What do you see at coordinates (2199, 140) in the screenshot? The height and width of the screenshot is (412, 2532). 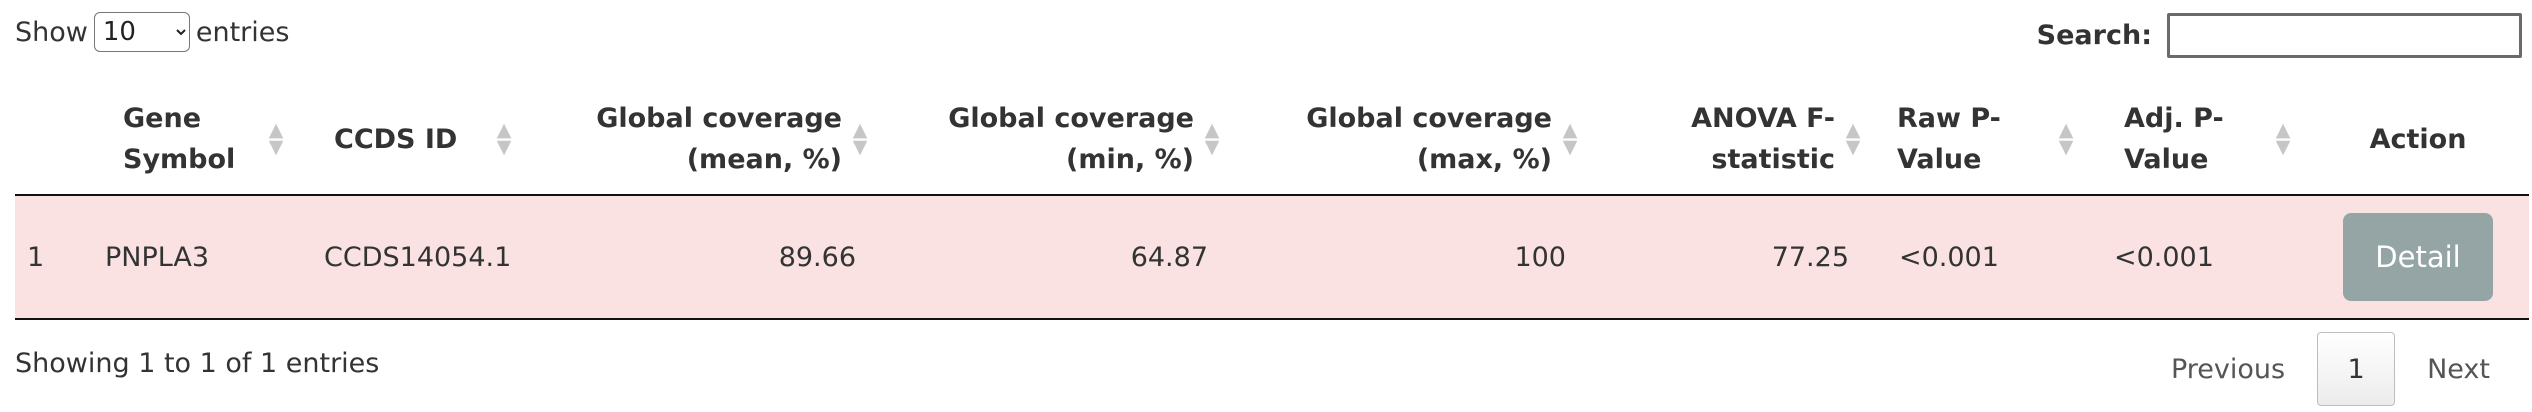 I see `col-header-adj-p: Adj. P-Value ▲ ▼` at bounding box center [2199, 140].